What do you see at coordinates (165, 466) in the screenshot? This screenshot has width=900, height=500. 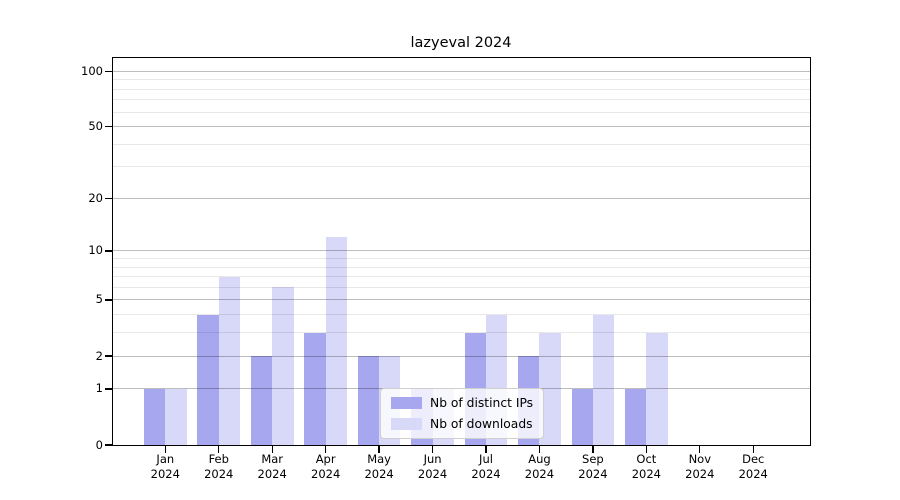 I see `x-tick-label: Jan 2024` at bounding box center [165, 466].